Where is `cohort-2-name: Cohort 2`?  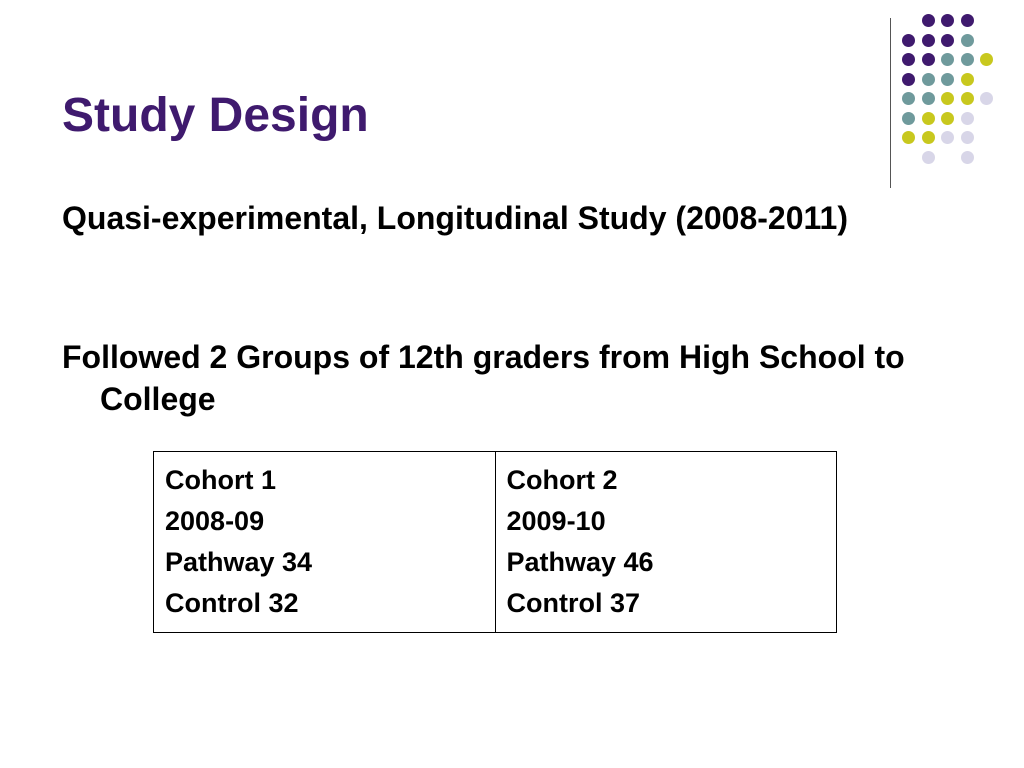 cohort-2-name: Cohort 2 is located at coordinates (562, 480).